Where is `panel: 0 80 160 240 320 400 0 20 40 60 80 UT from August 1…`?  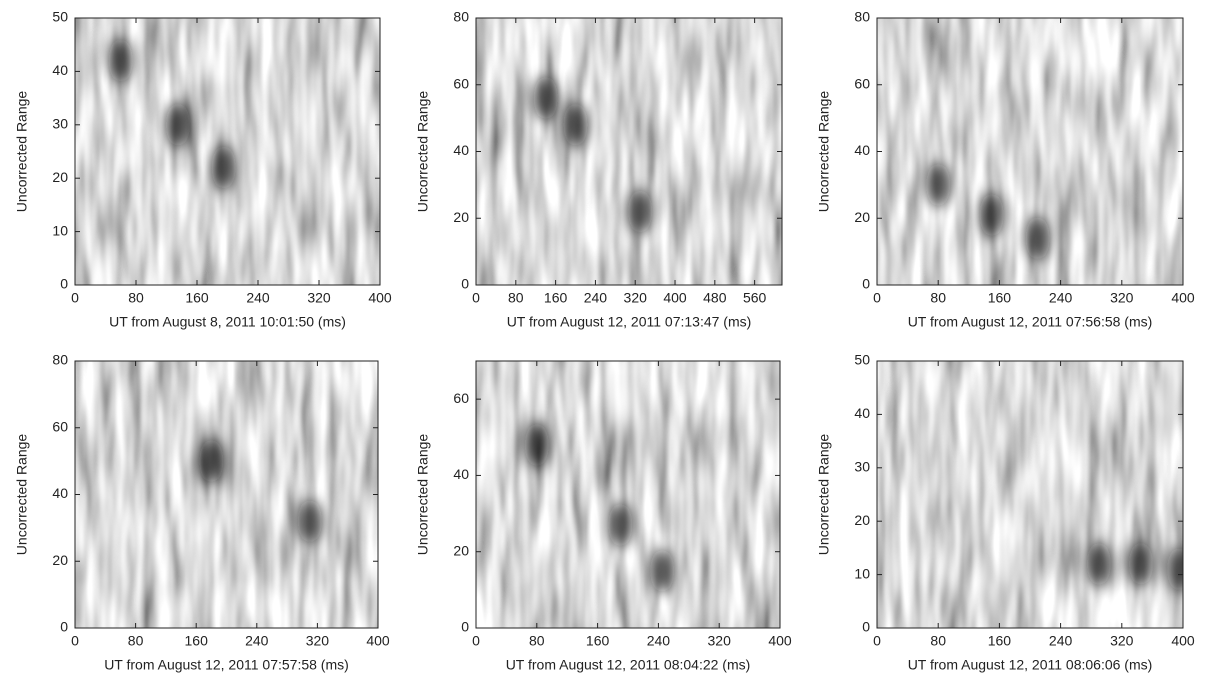 panel: 0 80 160 240 320 400 0 20 40 60 80 UT from August 1… is located at coordinates (1005, 169).